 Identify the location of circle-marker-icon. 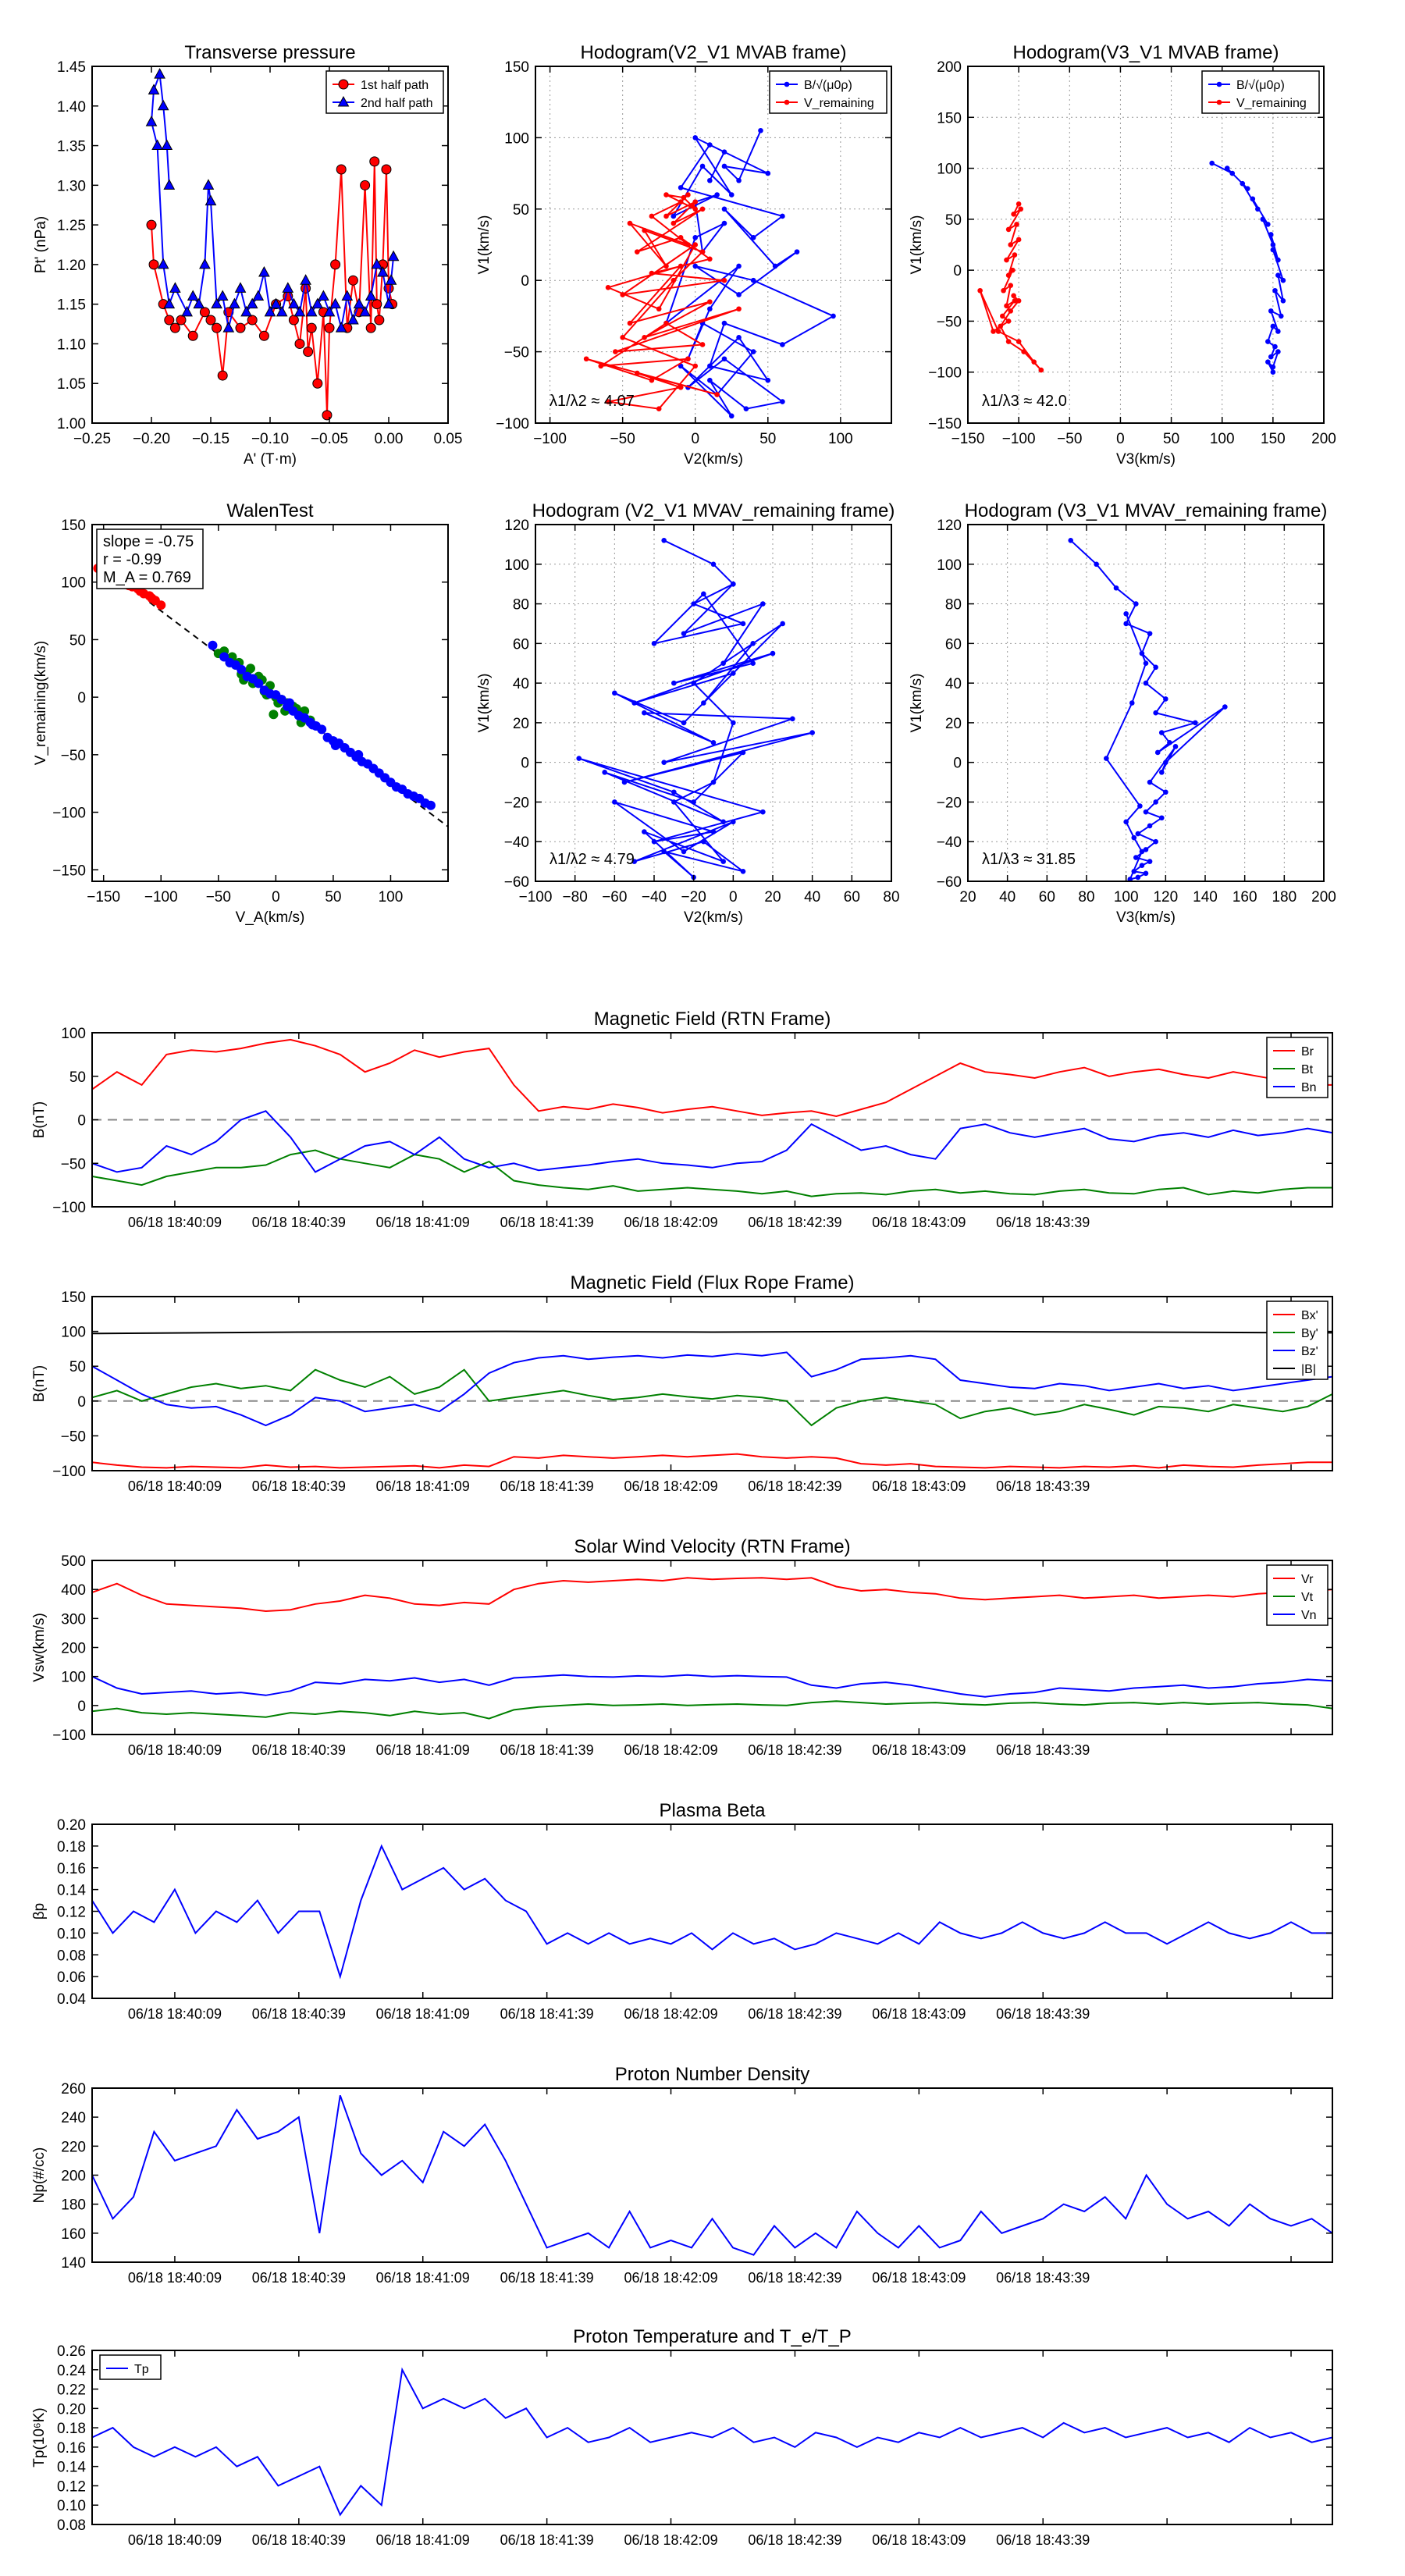
(343, 84).